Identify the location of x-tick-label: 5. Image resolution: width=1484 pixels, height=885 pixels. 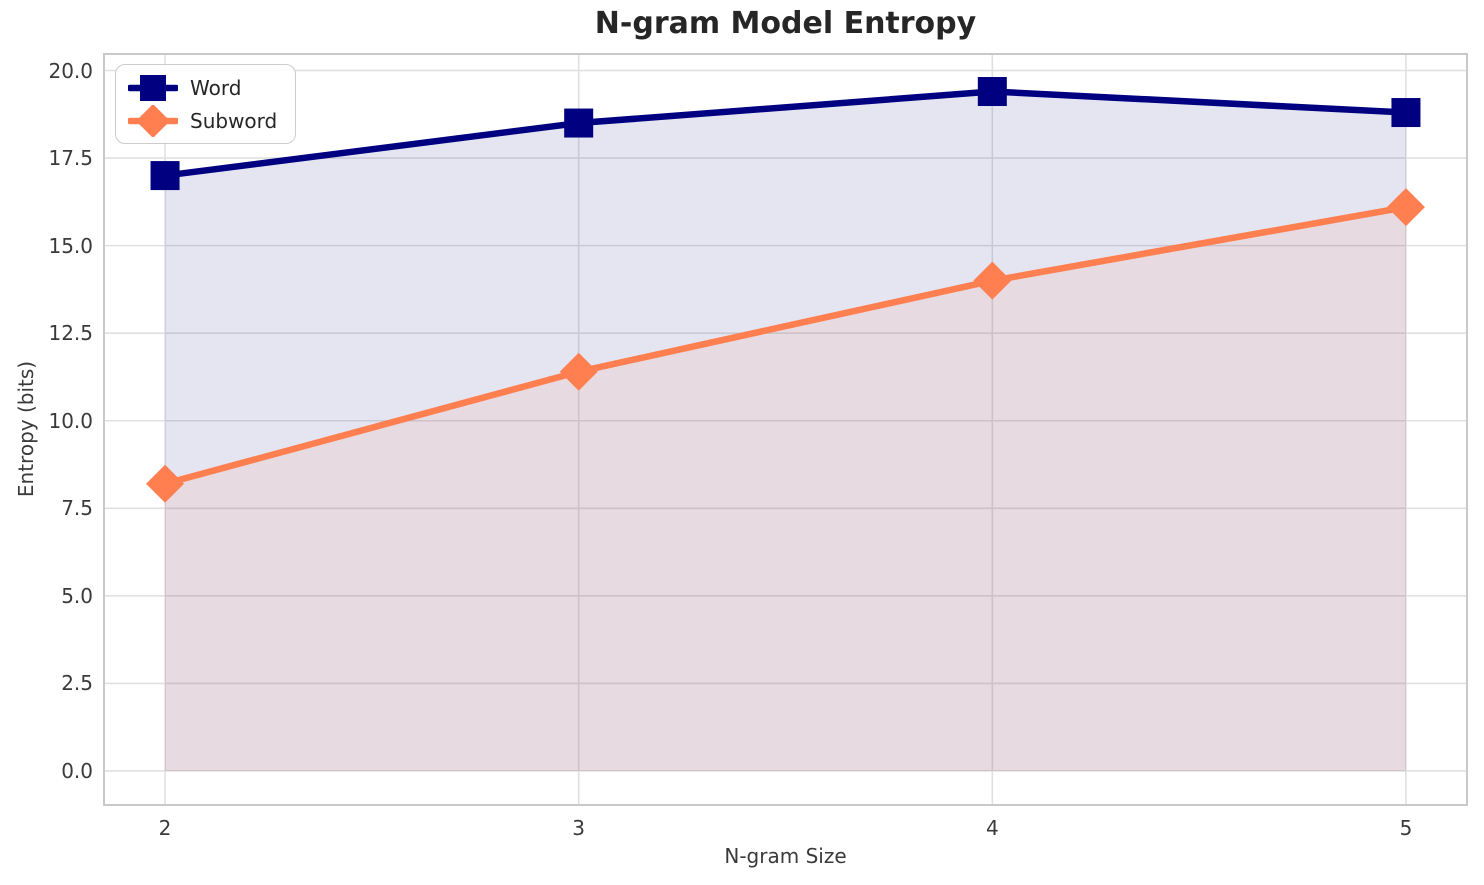
(1406, 828).